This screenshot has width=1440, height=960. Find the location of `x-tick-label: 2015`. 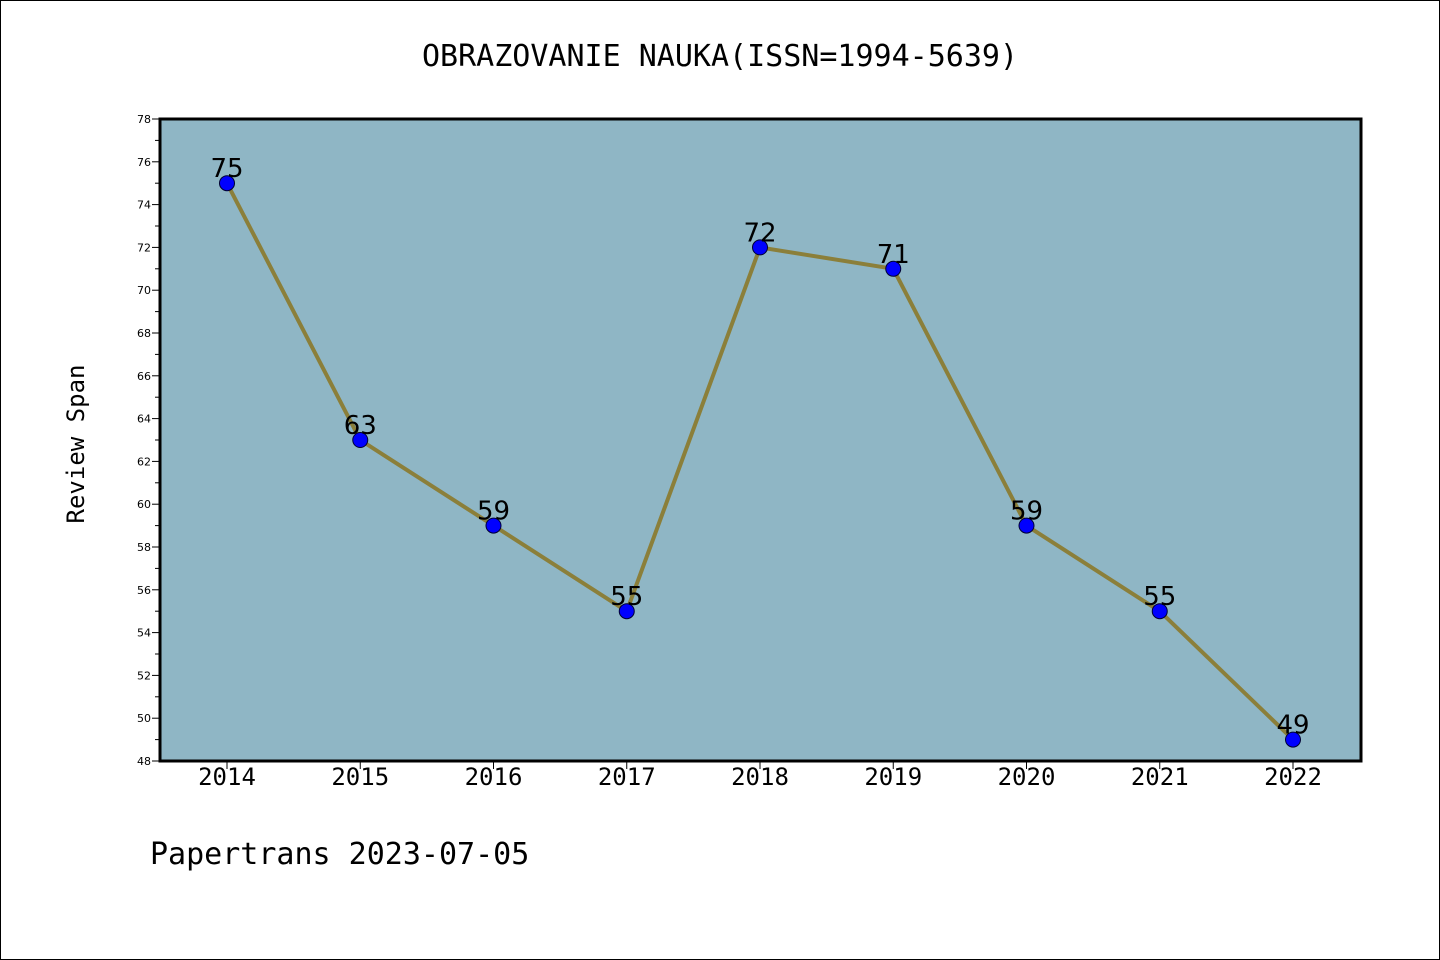

x-tick-label: 2015 is located at coordinates (360, 777).